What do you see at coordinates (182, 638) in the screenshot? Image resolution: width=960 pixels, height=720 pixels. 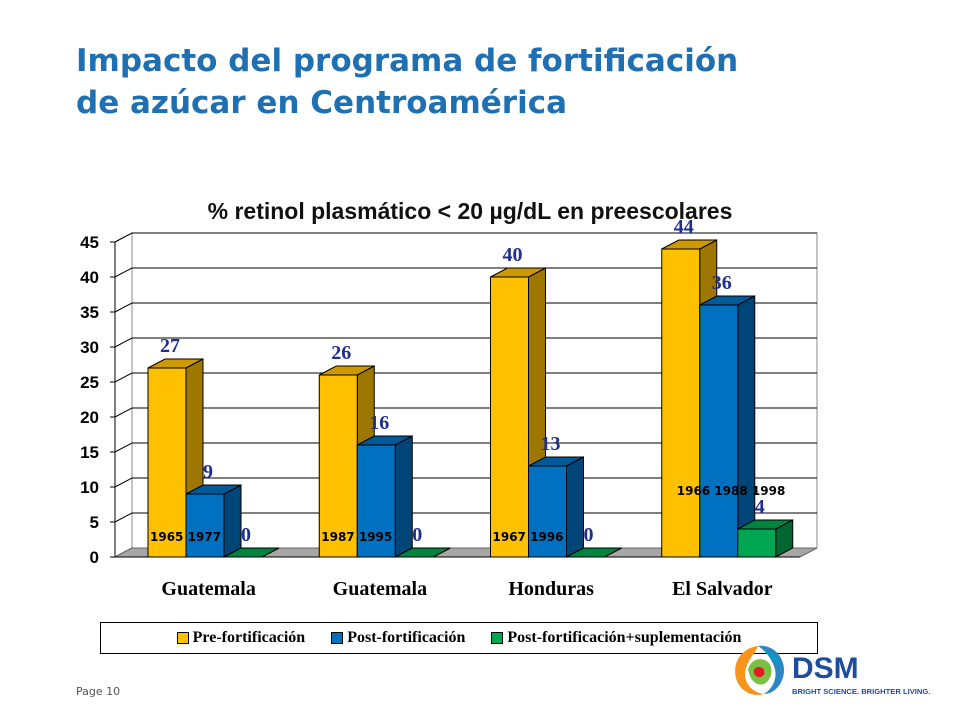 I see `legend-swatch-pre` at bounding box center [182, 638].